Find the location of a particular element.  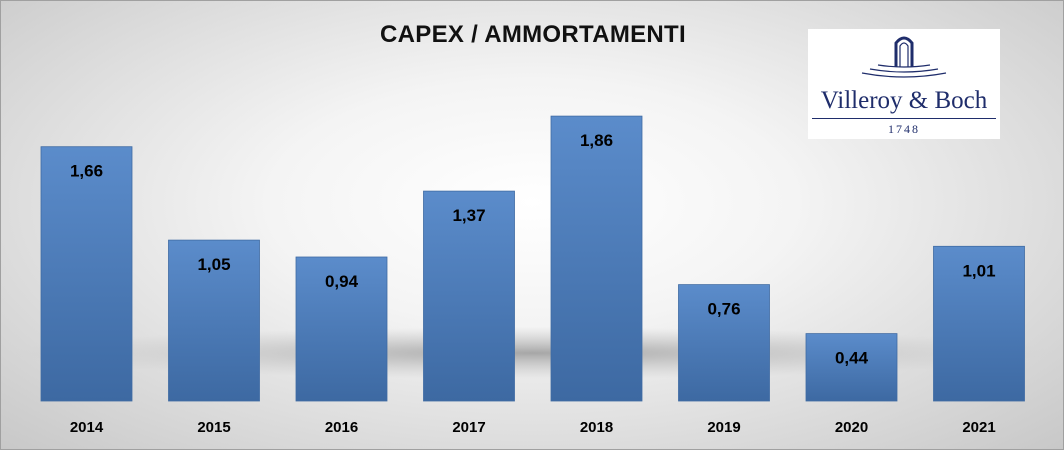

bar-2021 is located at coordinates (979, 323).